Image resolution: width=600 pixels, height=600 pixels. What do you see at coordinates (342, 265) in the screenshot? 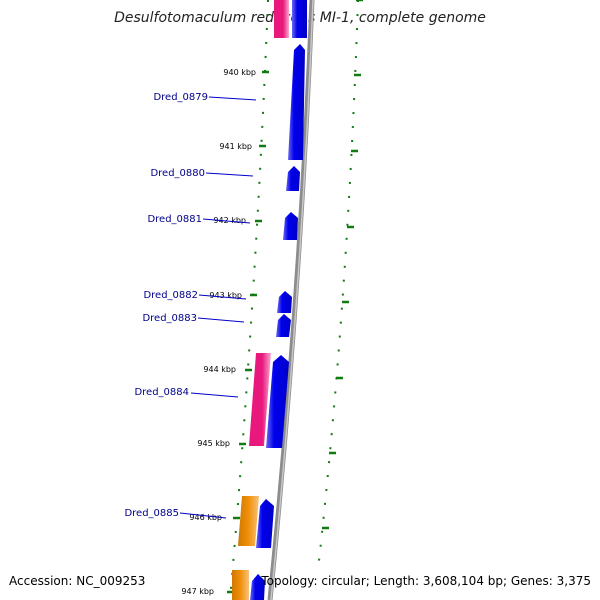
I see `outer-major-ticks` at bounding box center [342, 265].